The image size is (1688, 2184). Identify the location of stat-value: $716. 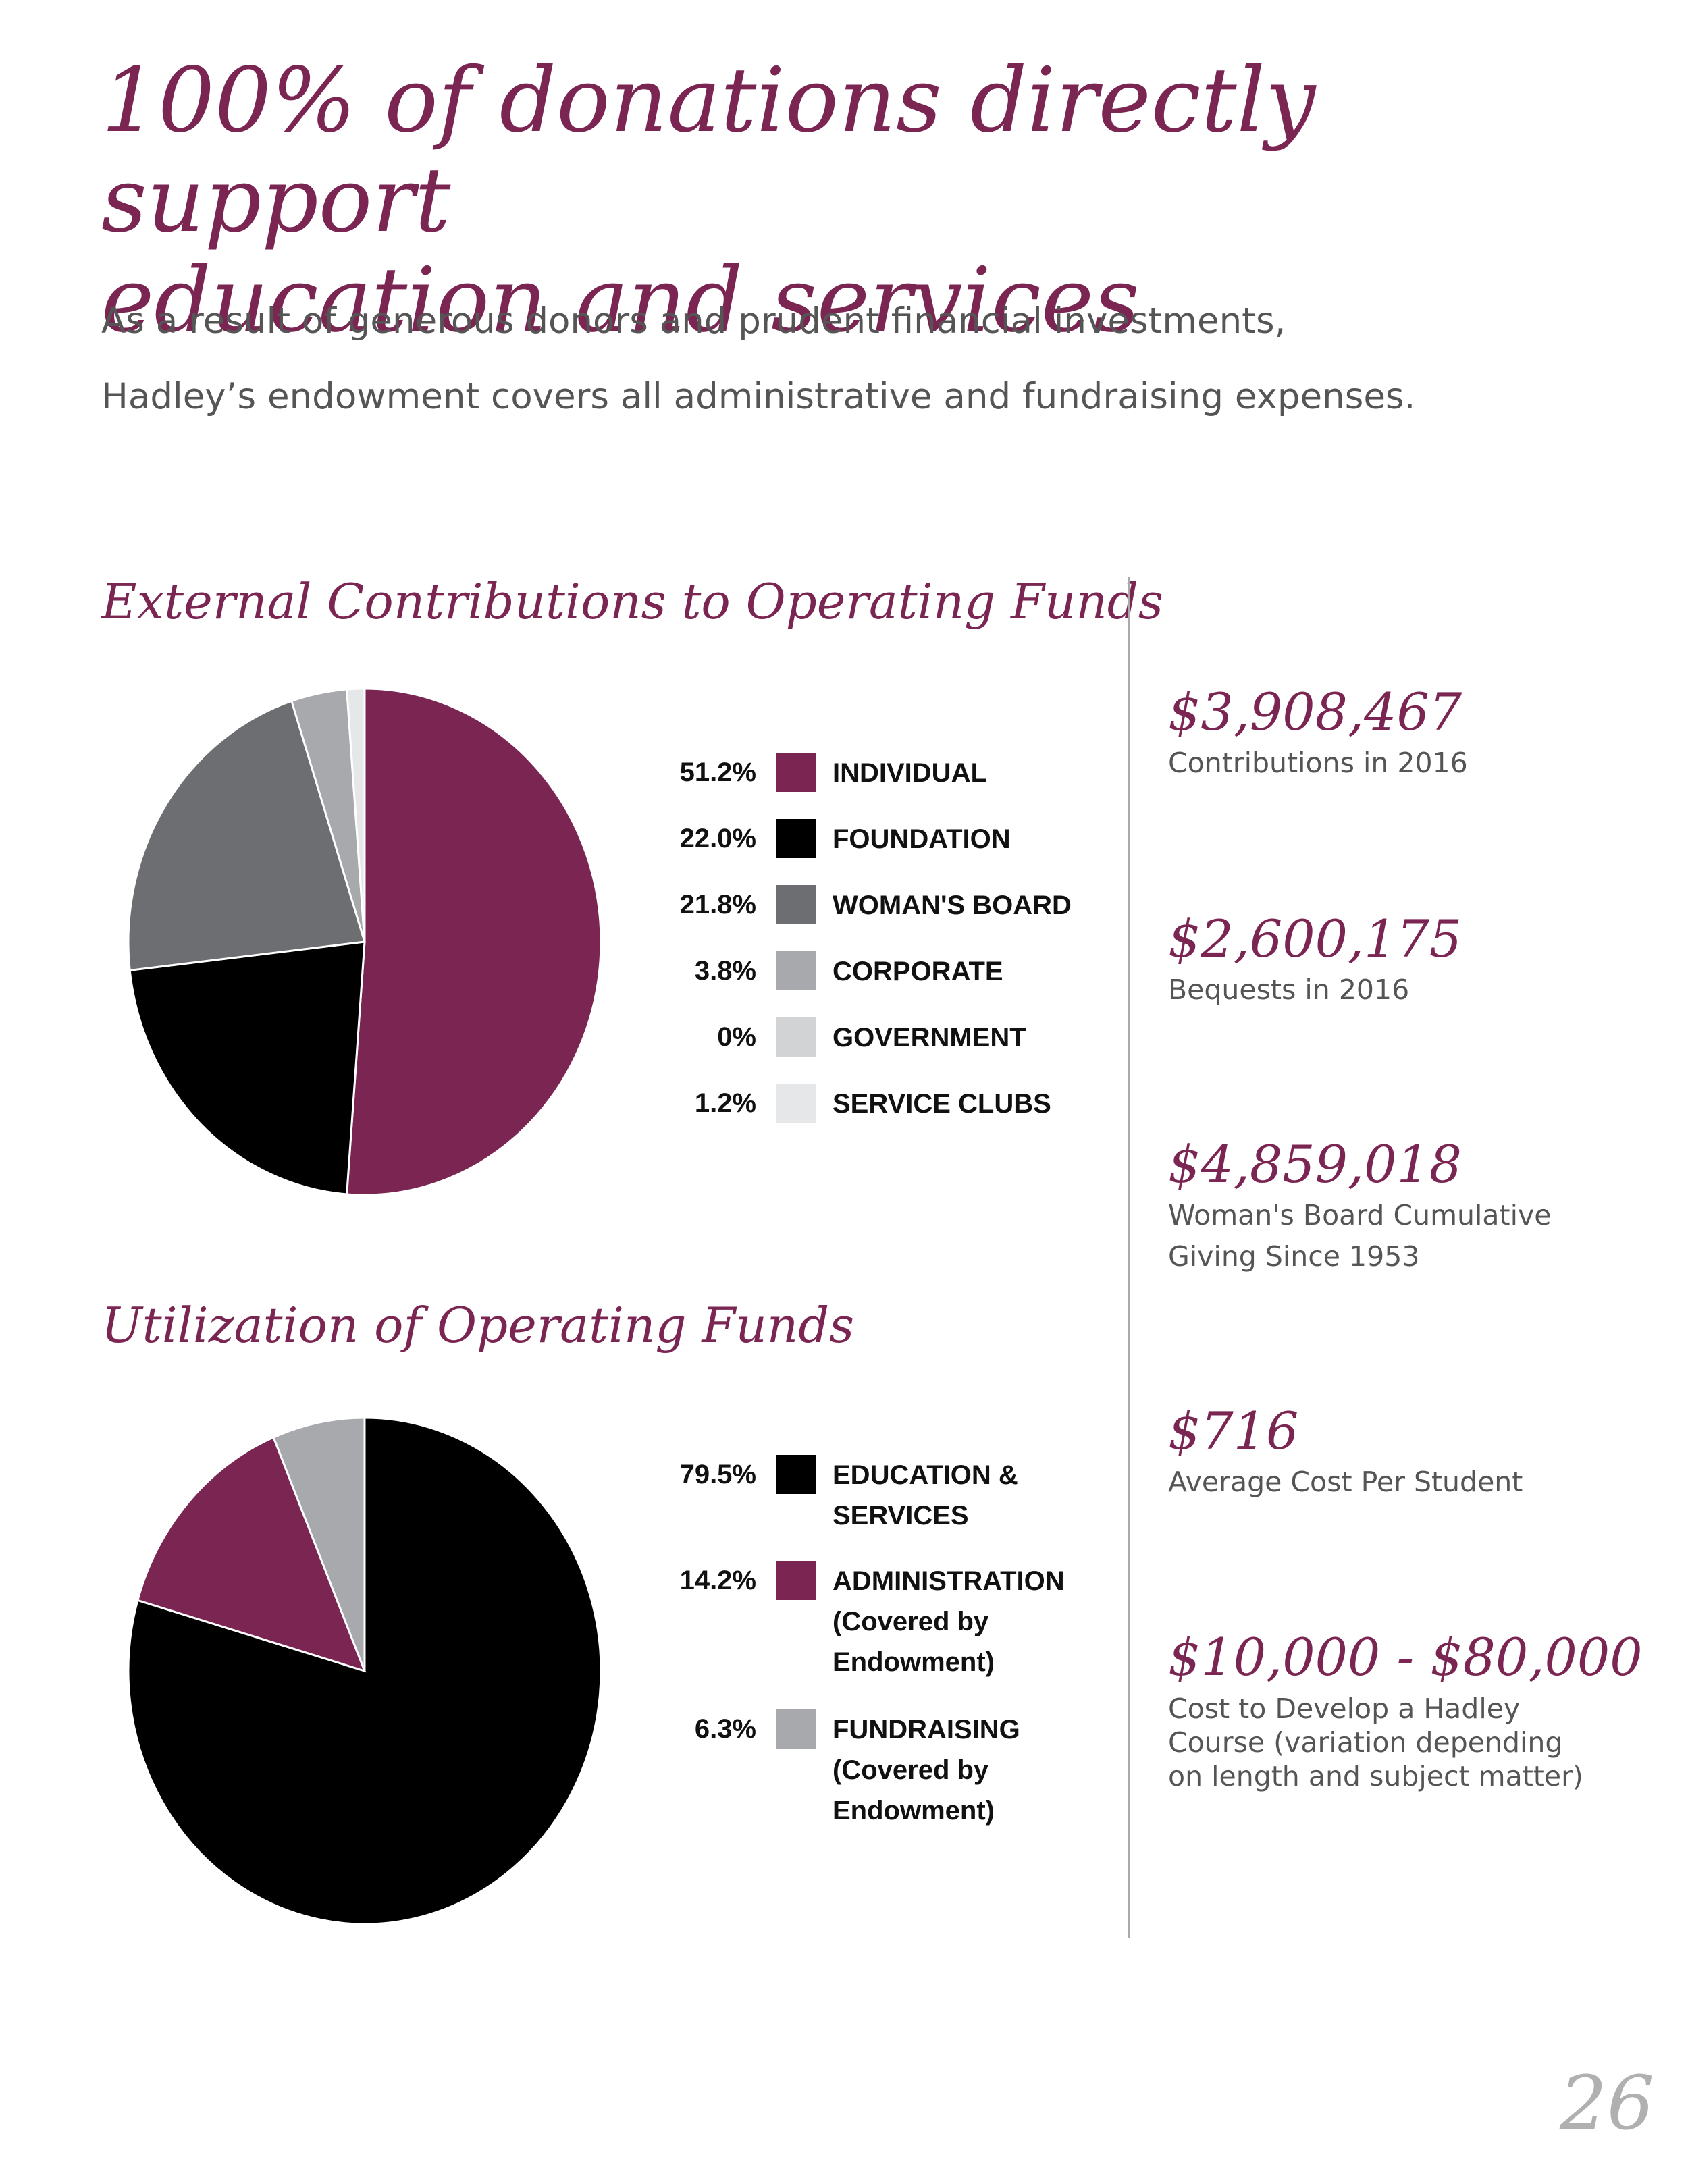
(1233, 1431).